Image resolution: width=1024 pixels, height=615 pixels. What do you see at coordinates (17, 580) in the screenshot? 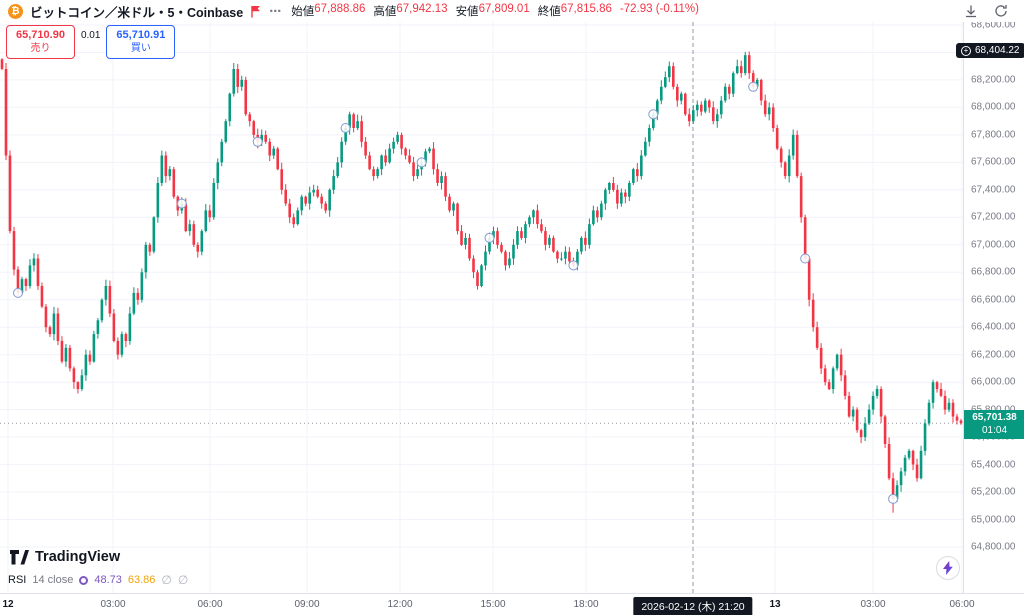
I see `indicator-name: RSI` at bounding box center [17, 580].